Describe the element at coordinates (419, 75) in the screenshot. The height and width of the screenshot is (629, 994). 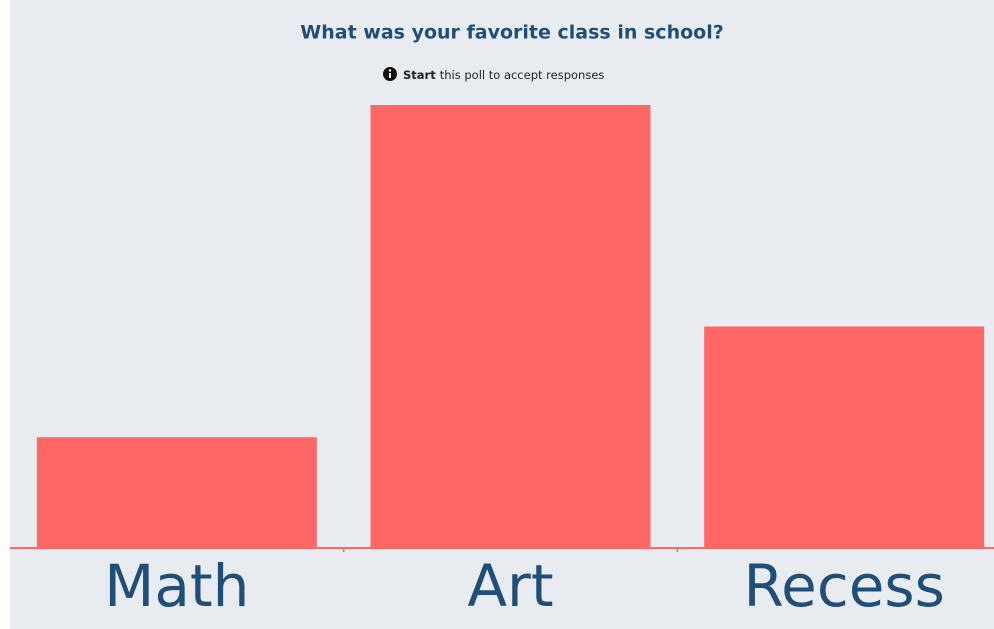
I see `notice-emphasis: Start` at that location.